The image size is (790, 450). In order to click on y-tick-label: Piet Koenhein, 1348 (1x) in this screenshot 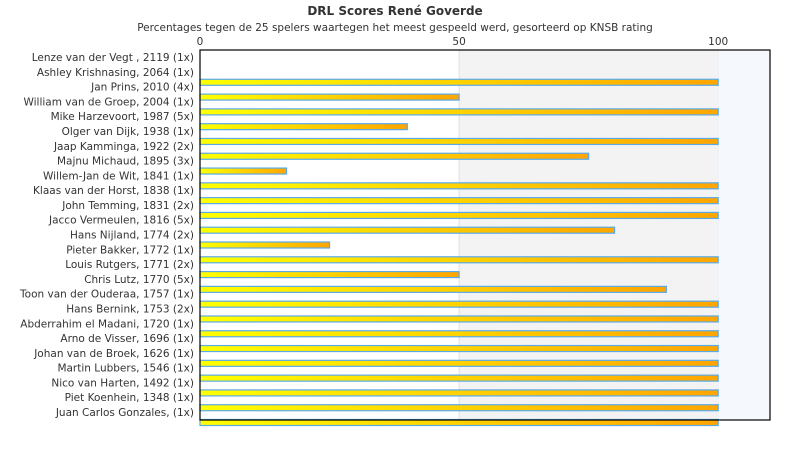, I will do `click(129, 398)`.